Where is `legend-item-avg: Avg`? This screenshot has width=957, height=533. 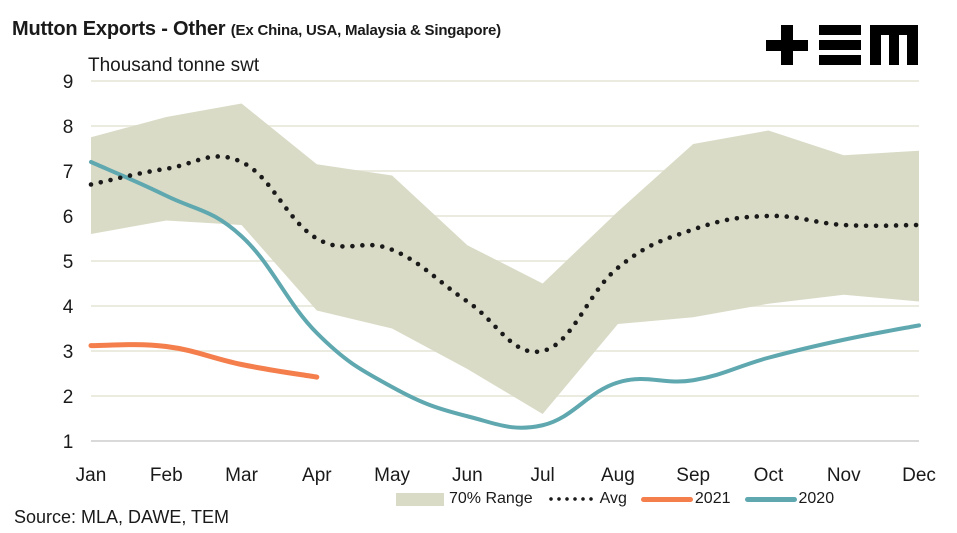 legend-item-avg: Avg is located at coordinates (586, 499).